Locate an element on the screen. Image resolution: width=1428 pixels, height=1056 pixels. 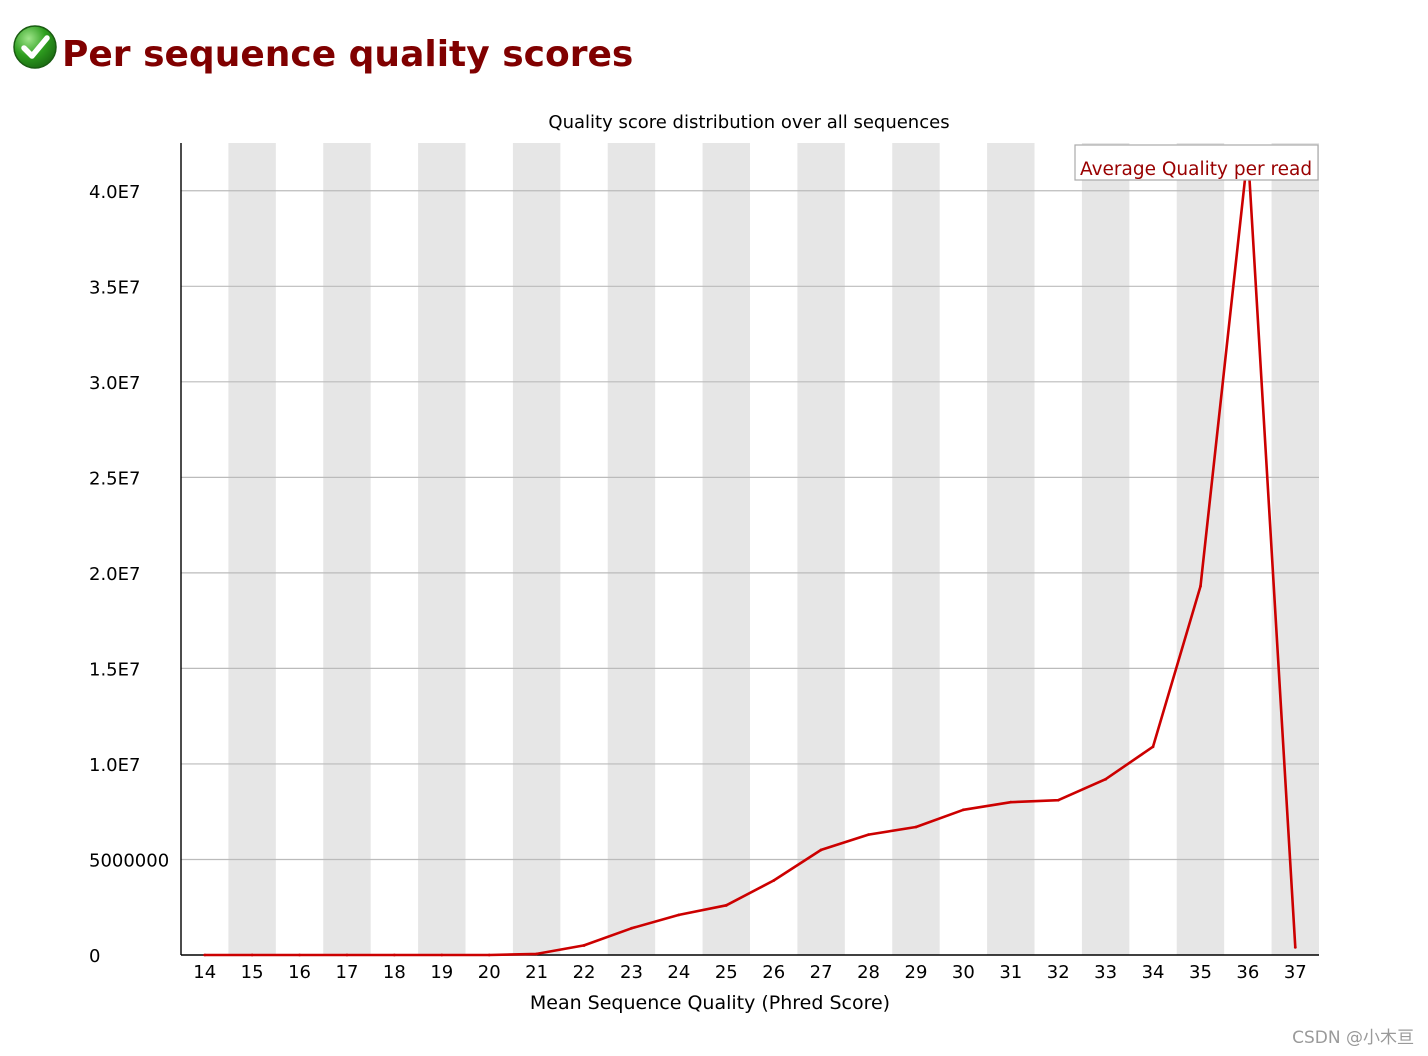
x-tick-label: 31 is located at coordinates (1010, 972).